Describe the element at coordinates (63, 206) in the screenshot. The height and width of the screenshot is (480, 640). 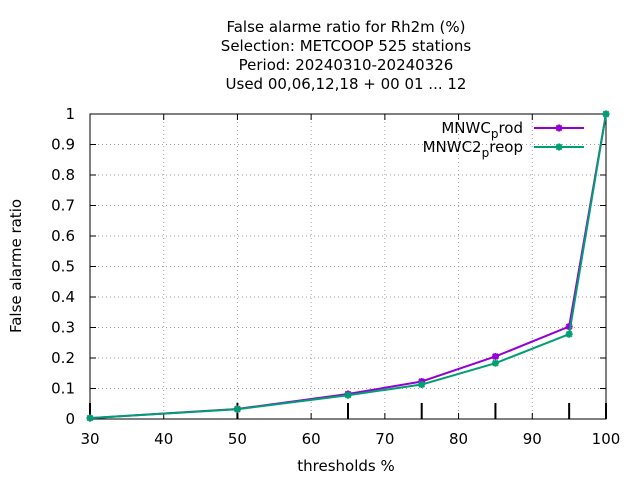
I see `y-tick-label: 0.7` at that location.